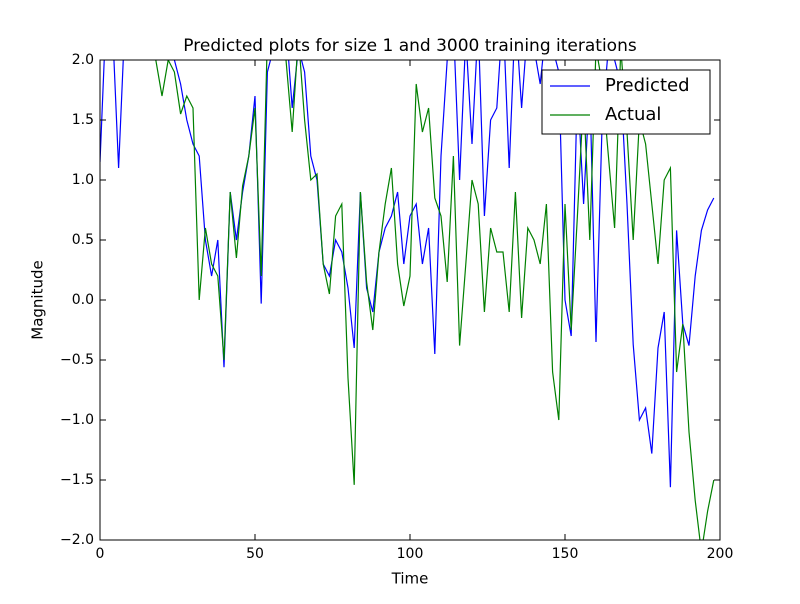 This screenshot has height=604, width=800. Describe the element at coordinates (410, 579) in the screenshot. I see `x-axis-label: Time` at that location.